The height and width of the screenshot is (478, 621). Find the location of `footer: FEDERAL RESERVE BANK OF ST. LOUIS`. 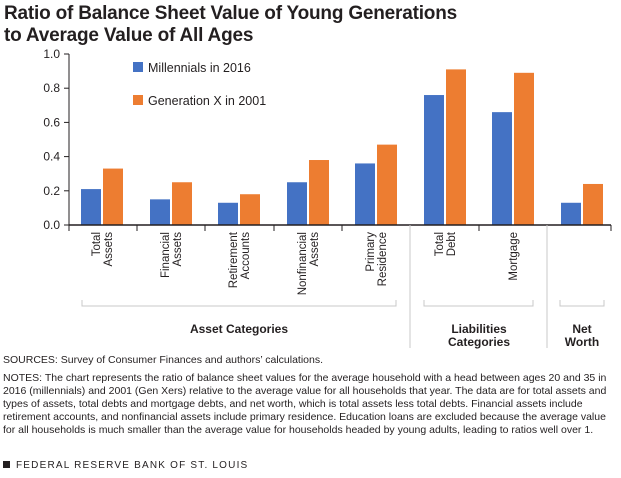

footer: FEDERAL RESERVE BANK OF ST. LOUIS is located at coordinates (125, 465).